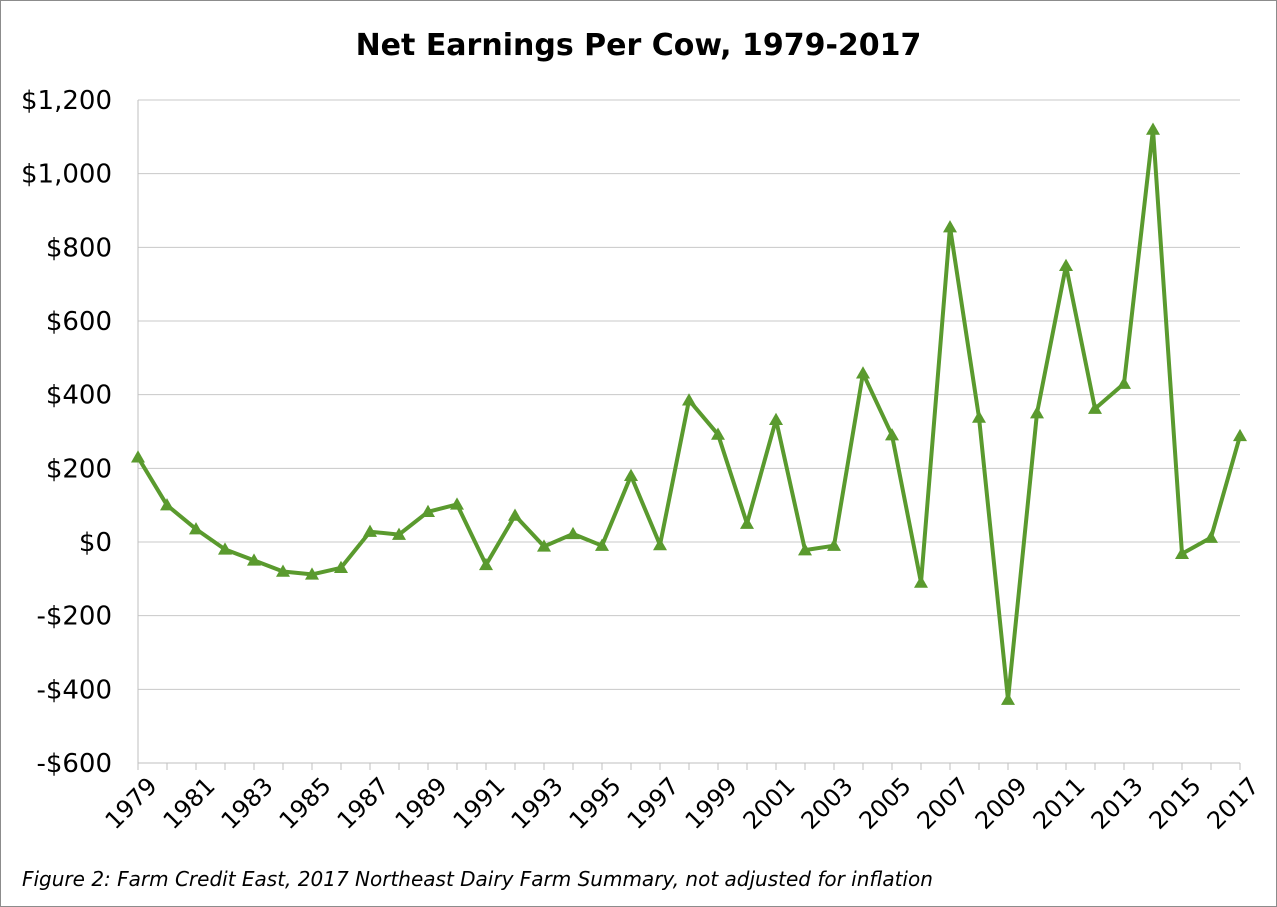  I want to click on y-tick-label: $0, so click(95, 543).